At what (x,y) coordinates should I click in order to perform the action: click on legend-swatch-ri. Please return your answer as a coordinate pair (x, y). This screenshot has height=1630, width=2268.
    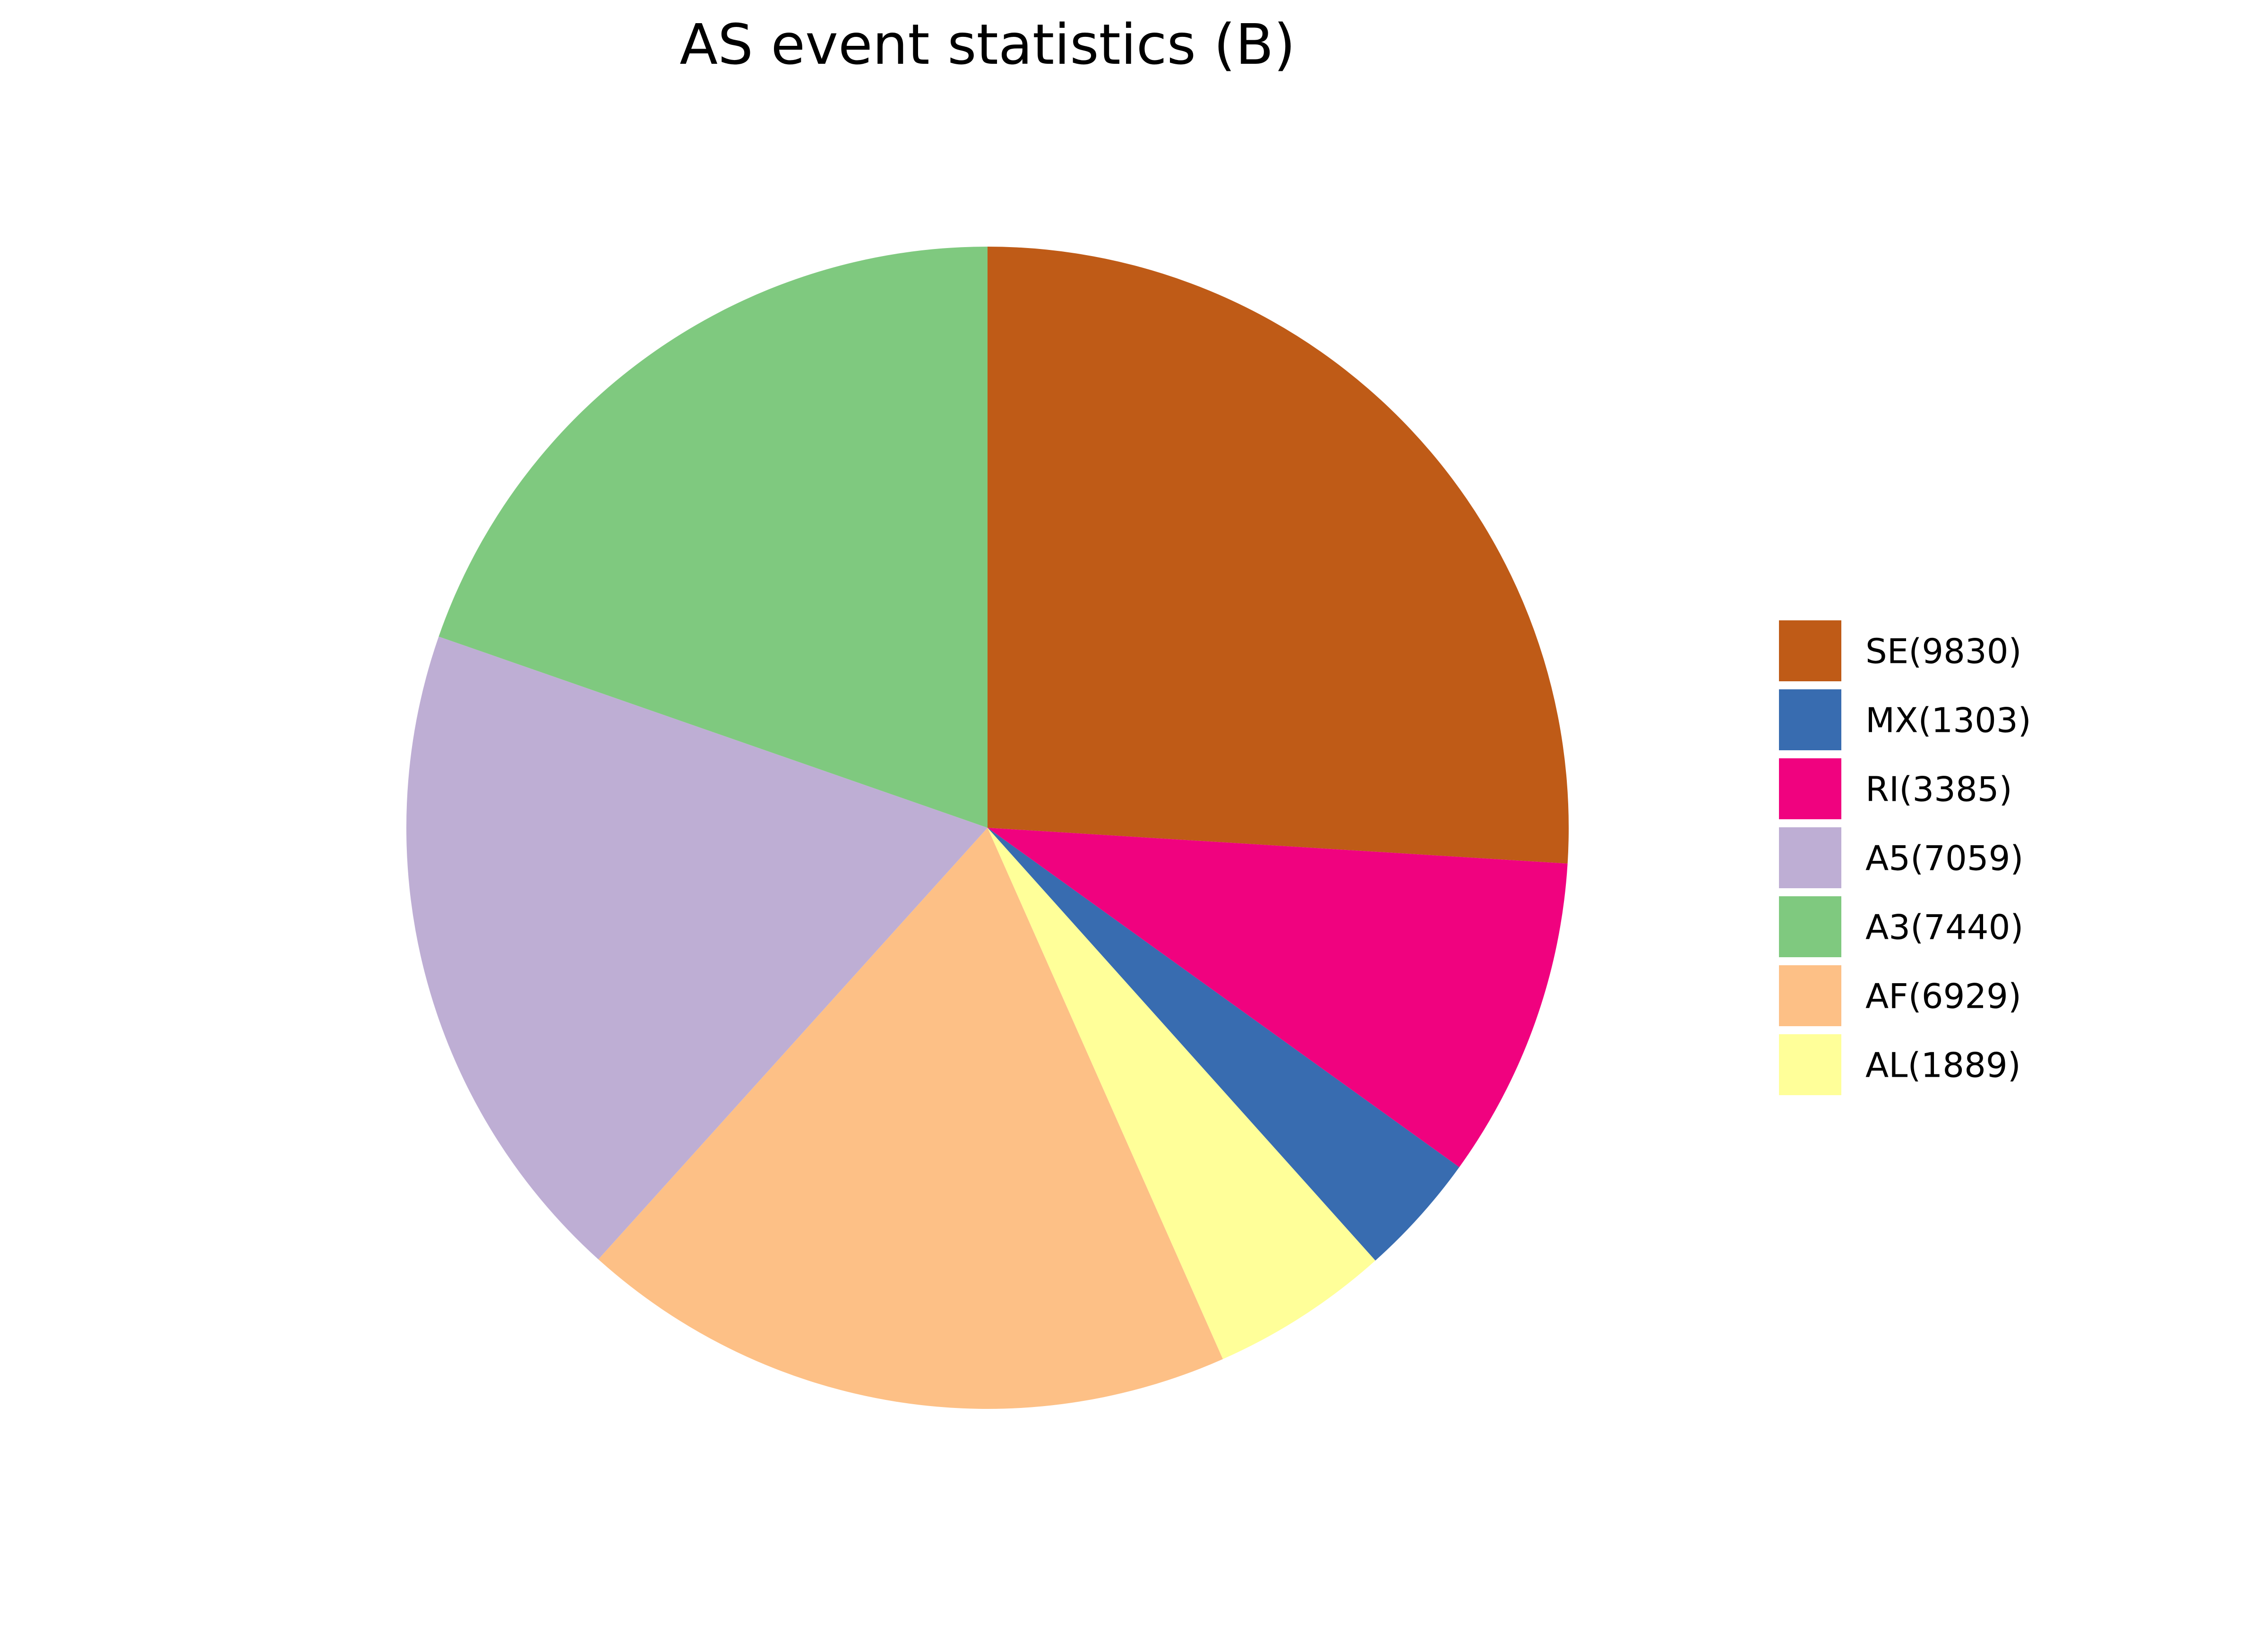
    Looking at the image, I should click on (1810, 789).